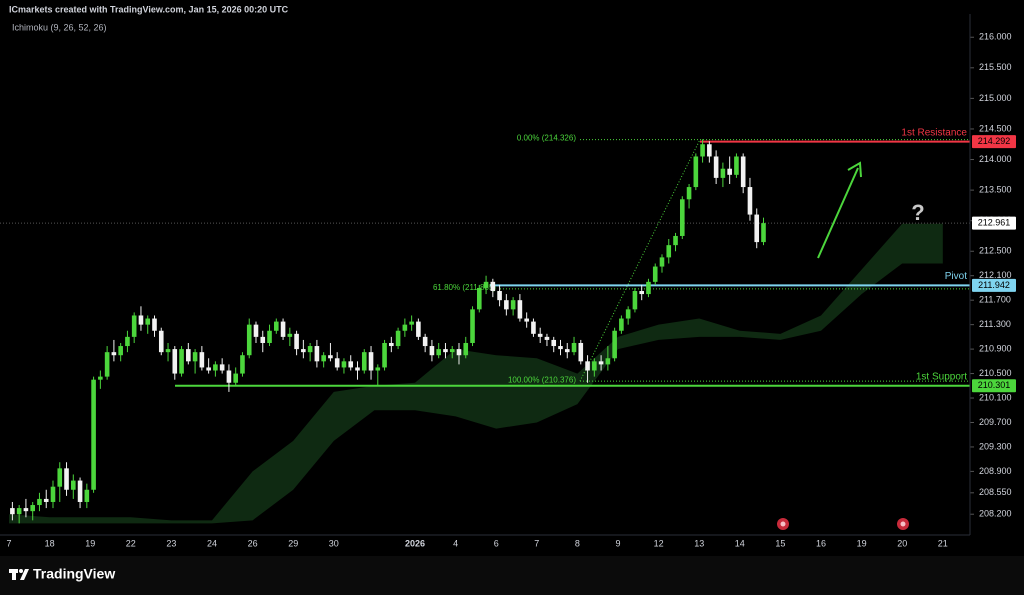 This screenshot has width=1024, height=595. Describe the element at coordinates (995, 492) in the screenshot. I see `y-tick-label: 208.550` at that location.